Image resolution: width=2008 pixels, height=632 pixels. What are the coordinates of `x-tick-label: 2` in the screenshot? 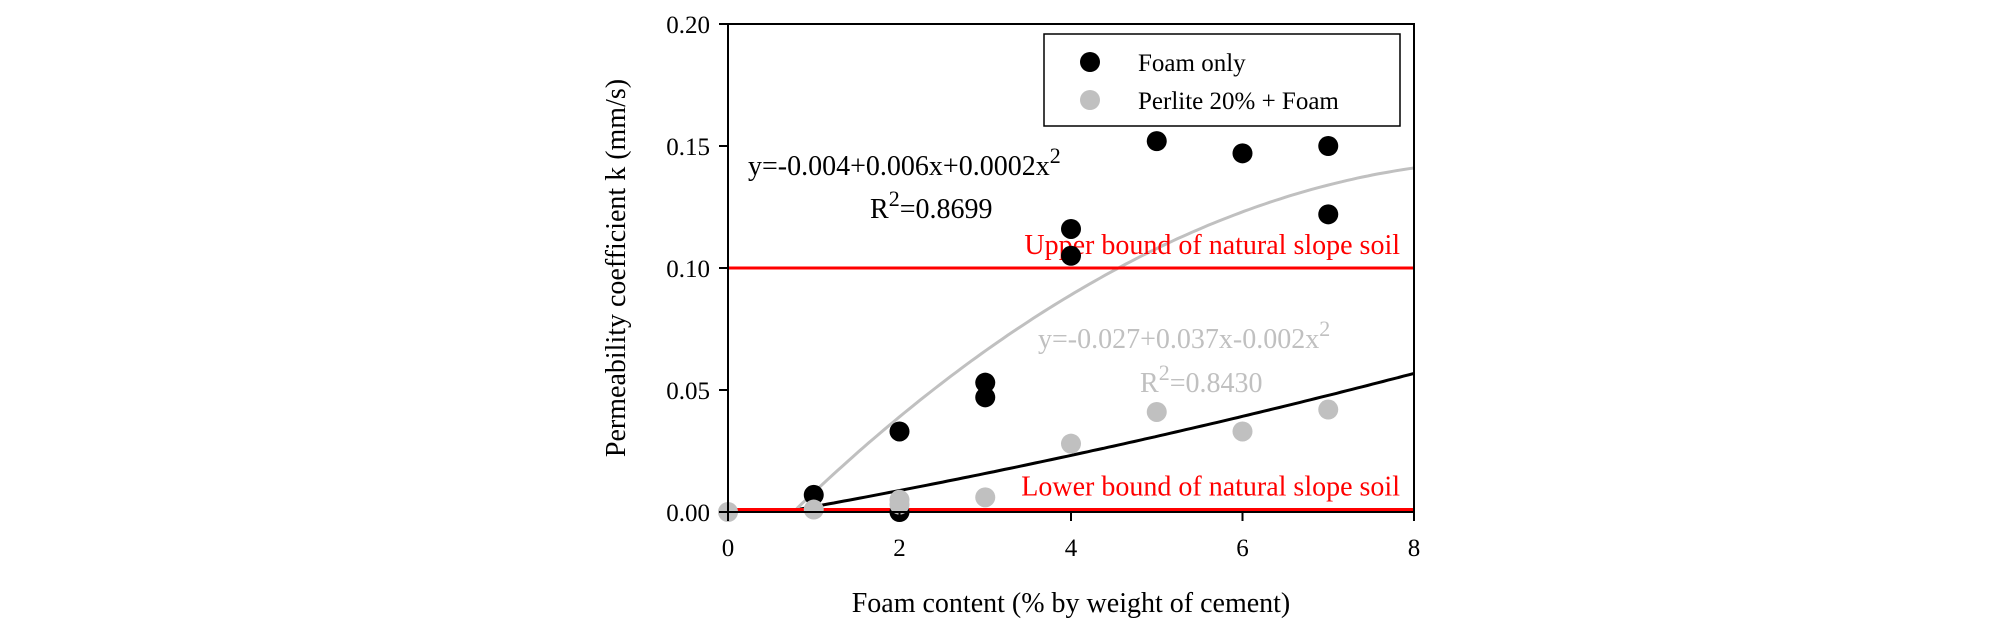 It's located at (899, 548).